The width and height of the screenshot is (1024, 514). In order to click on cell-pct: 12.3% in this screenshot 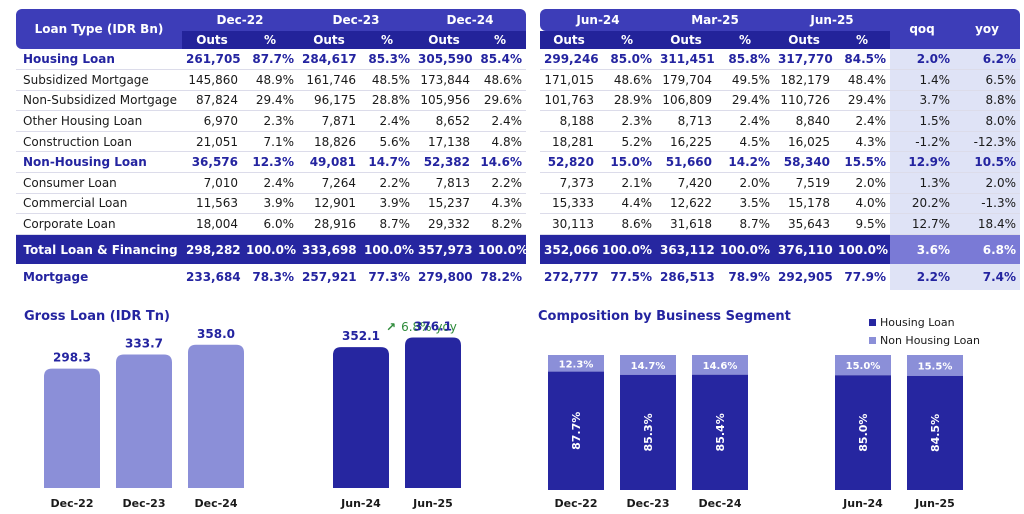, I will do `click(270, 162)`.